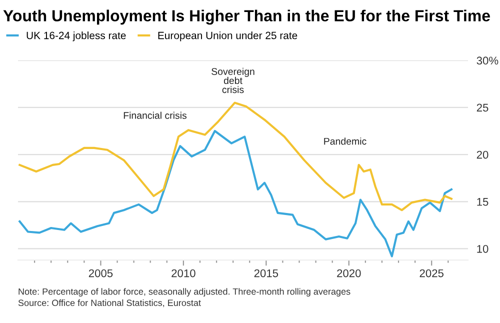 The width and height of the screenshot is (500, 323). Describe the element at coordinates (482, 202) in the screenshot. I see `y-tick-label: 15` at that location.